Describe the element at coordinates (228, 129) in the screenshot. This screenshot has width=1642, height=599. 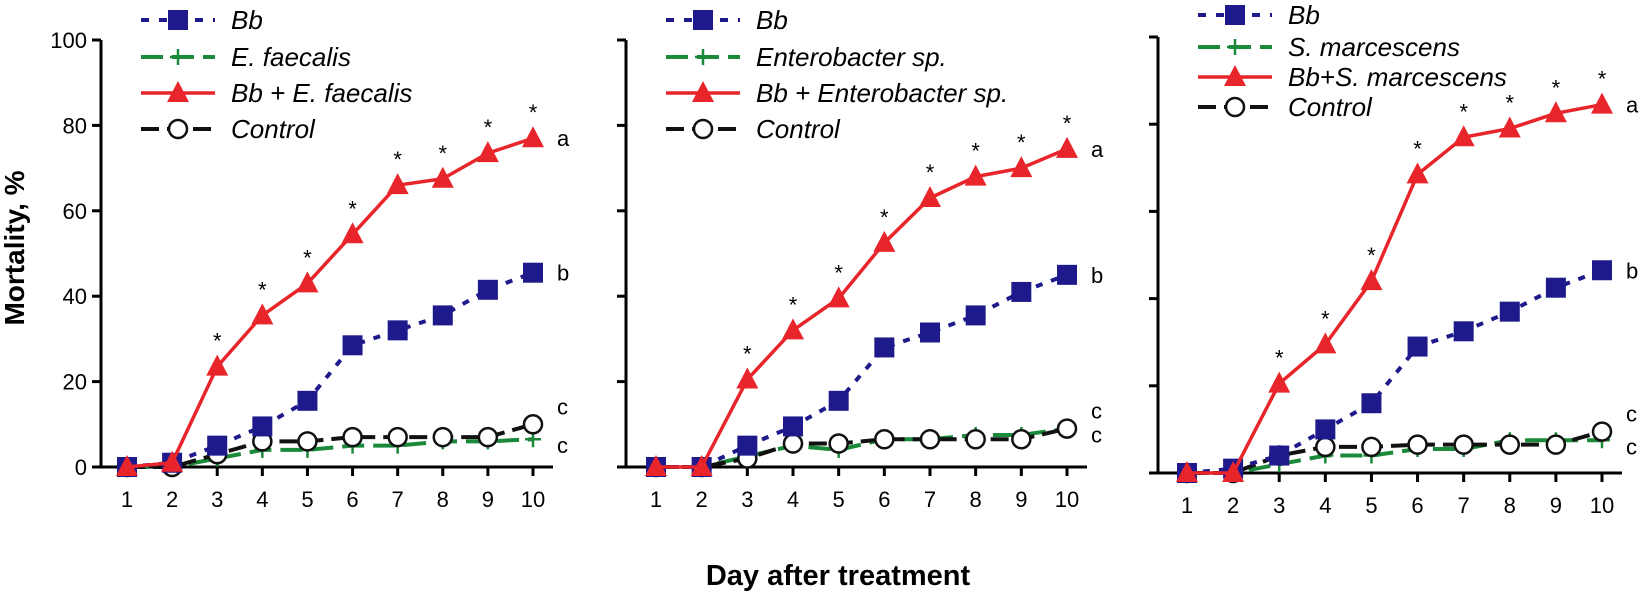
I see `legend-item-control: Control` at that location.